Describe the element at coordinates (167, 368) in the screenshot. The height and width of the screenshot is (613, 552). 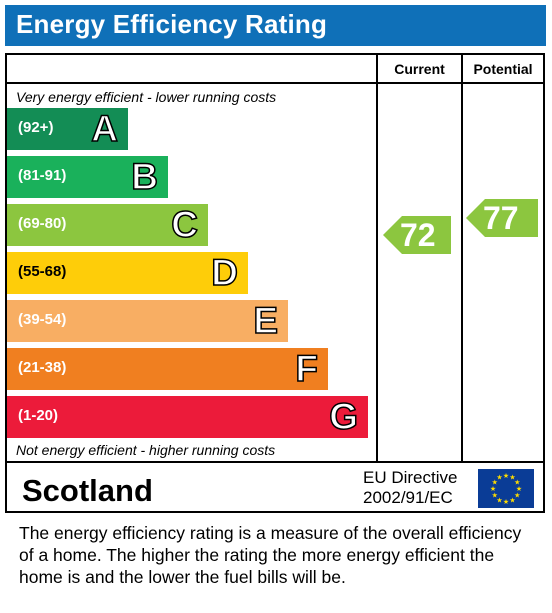
I see `rating-bar-f: (21-38) F` at that location.